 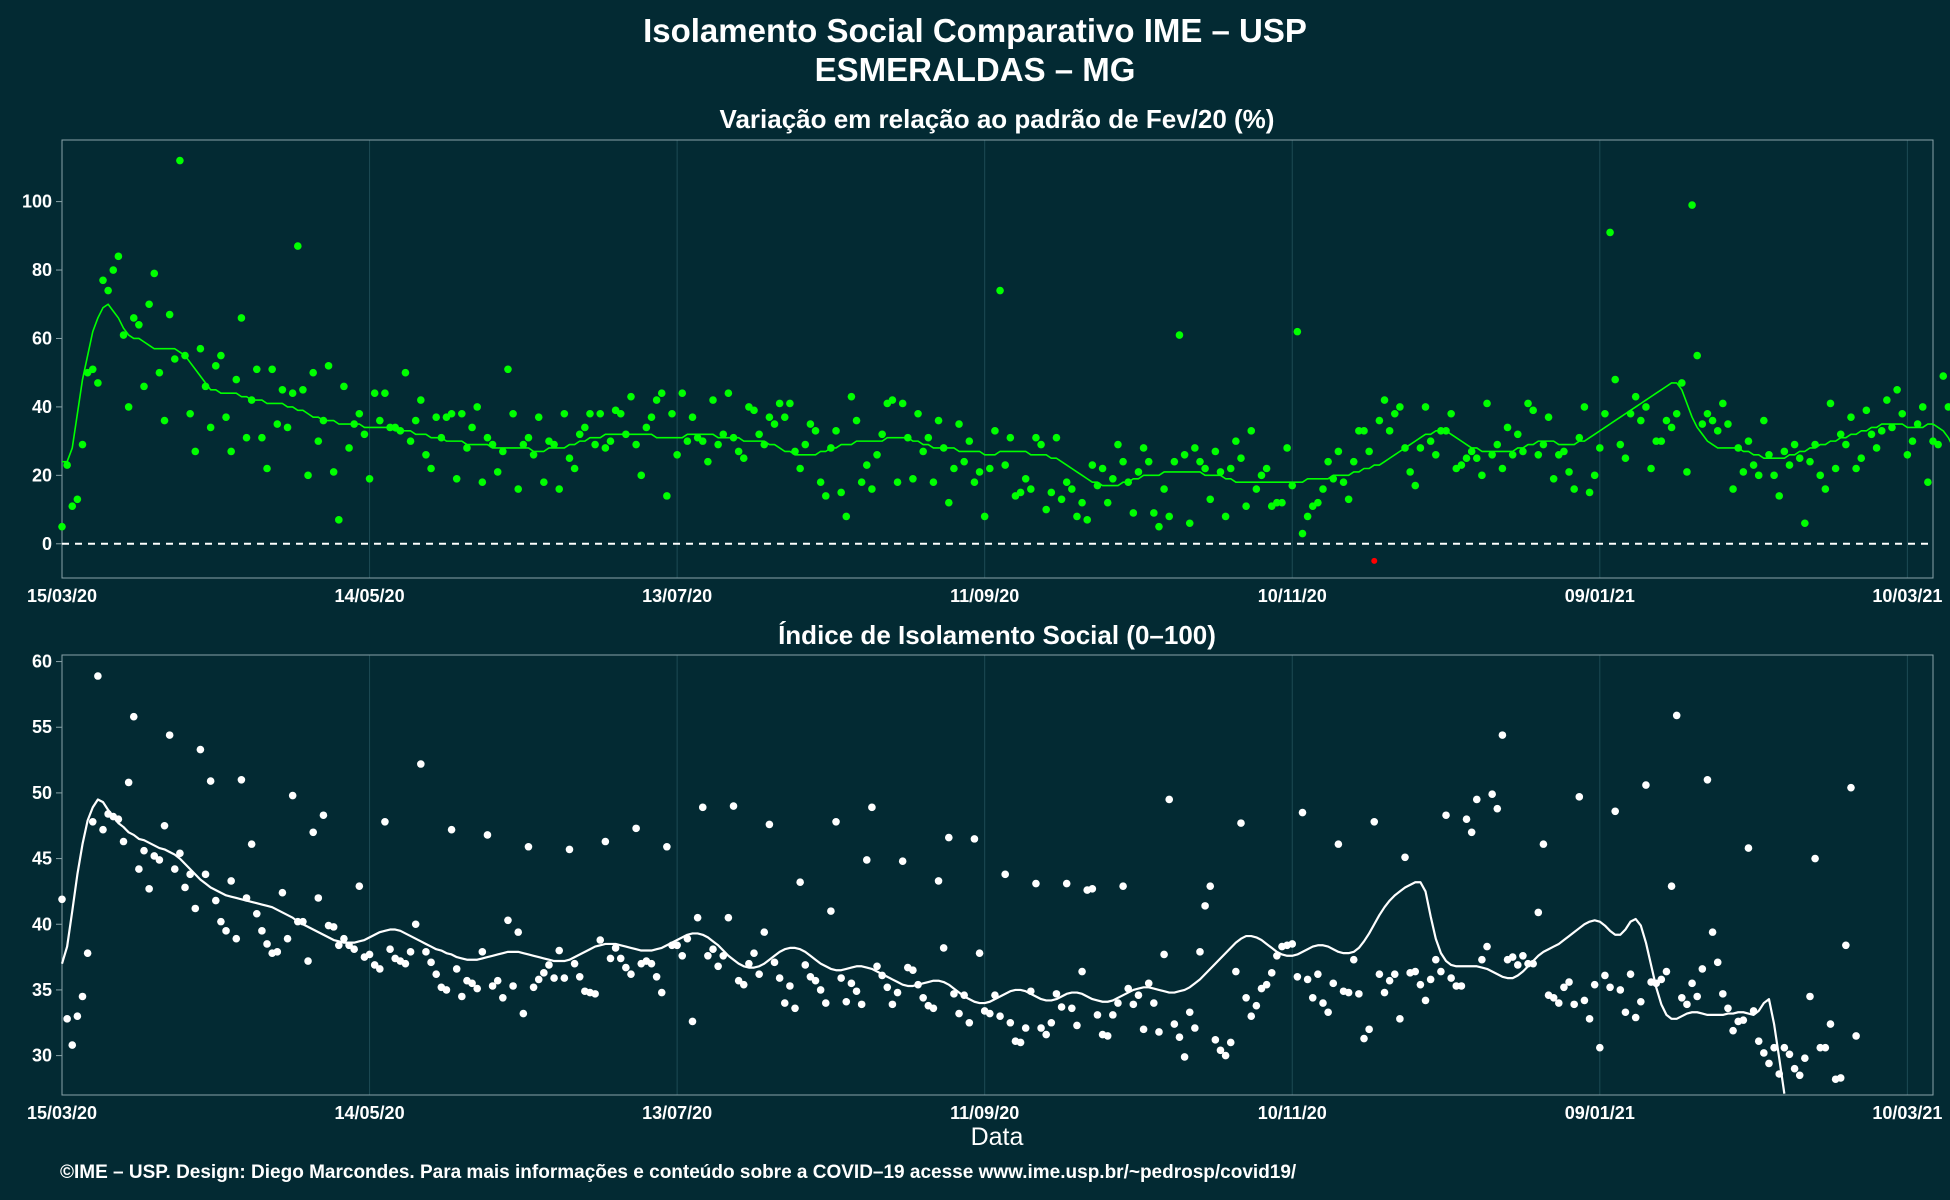 I want to click on top-y-tick-label: 80, so click(x=42, y=270).